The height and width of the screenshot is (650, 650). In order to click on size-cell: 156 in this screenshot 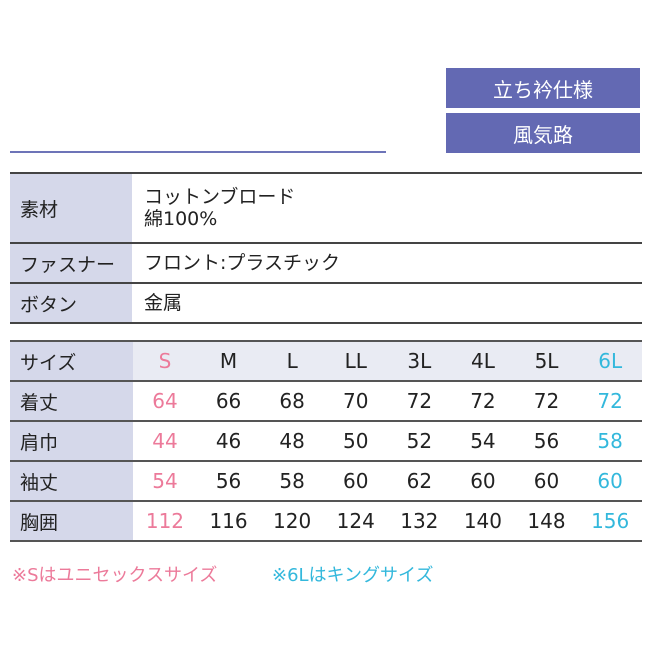, I will do `click(610, 521)`.